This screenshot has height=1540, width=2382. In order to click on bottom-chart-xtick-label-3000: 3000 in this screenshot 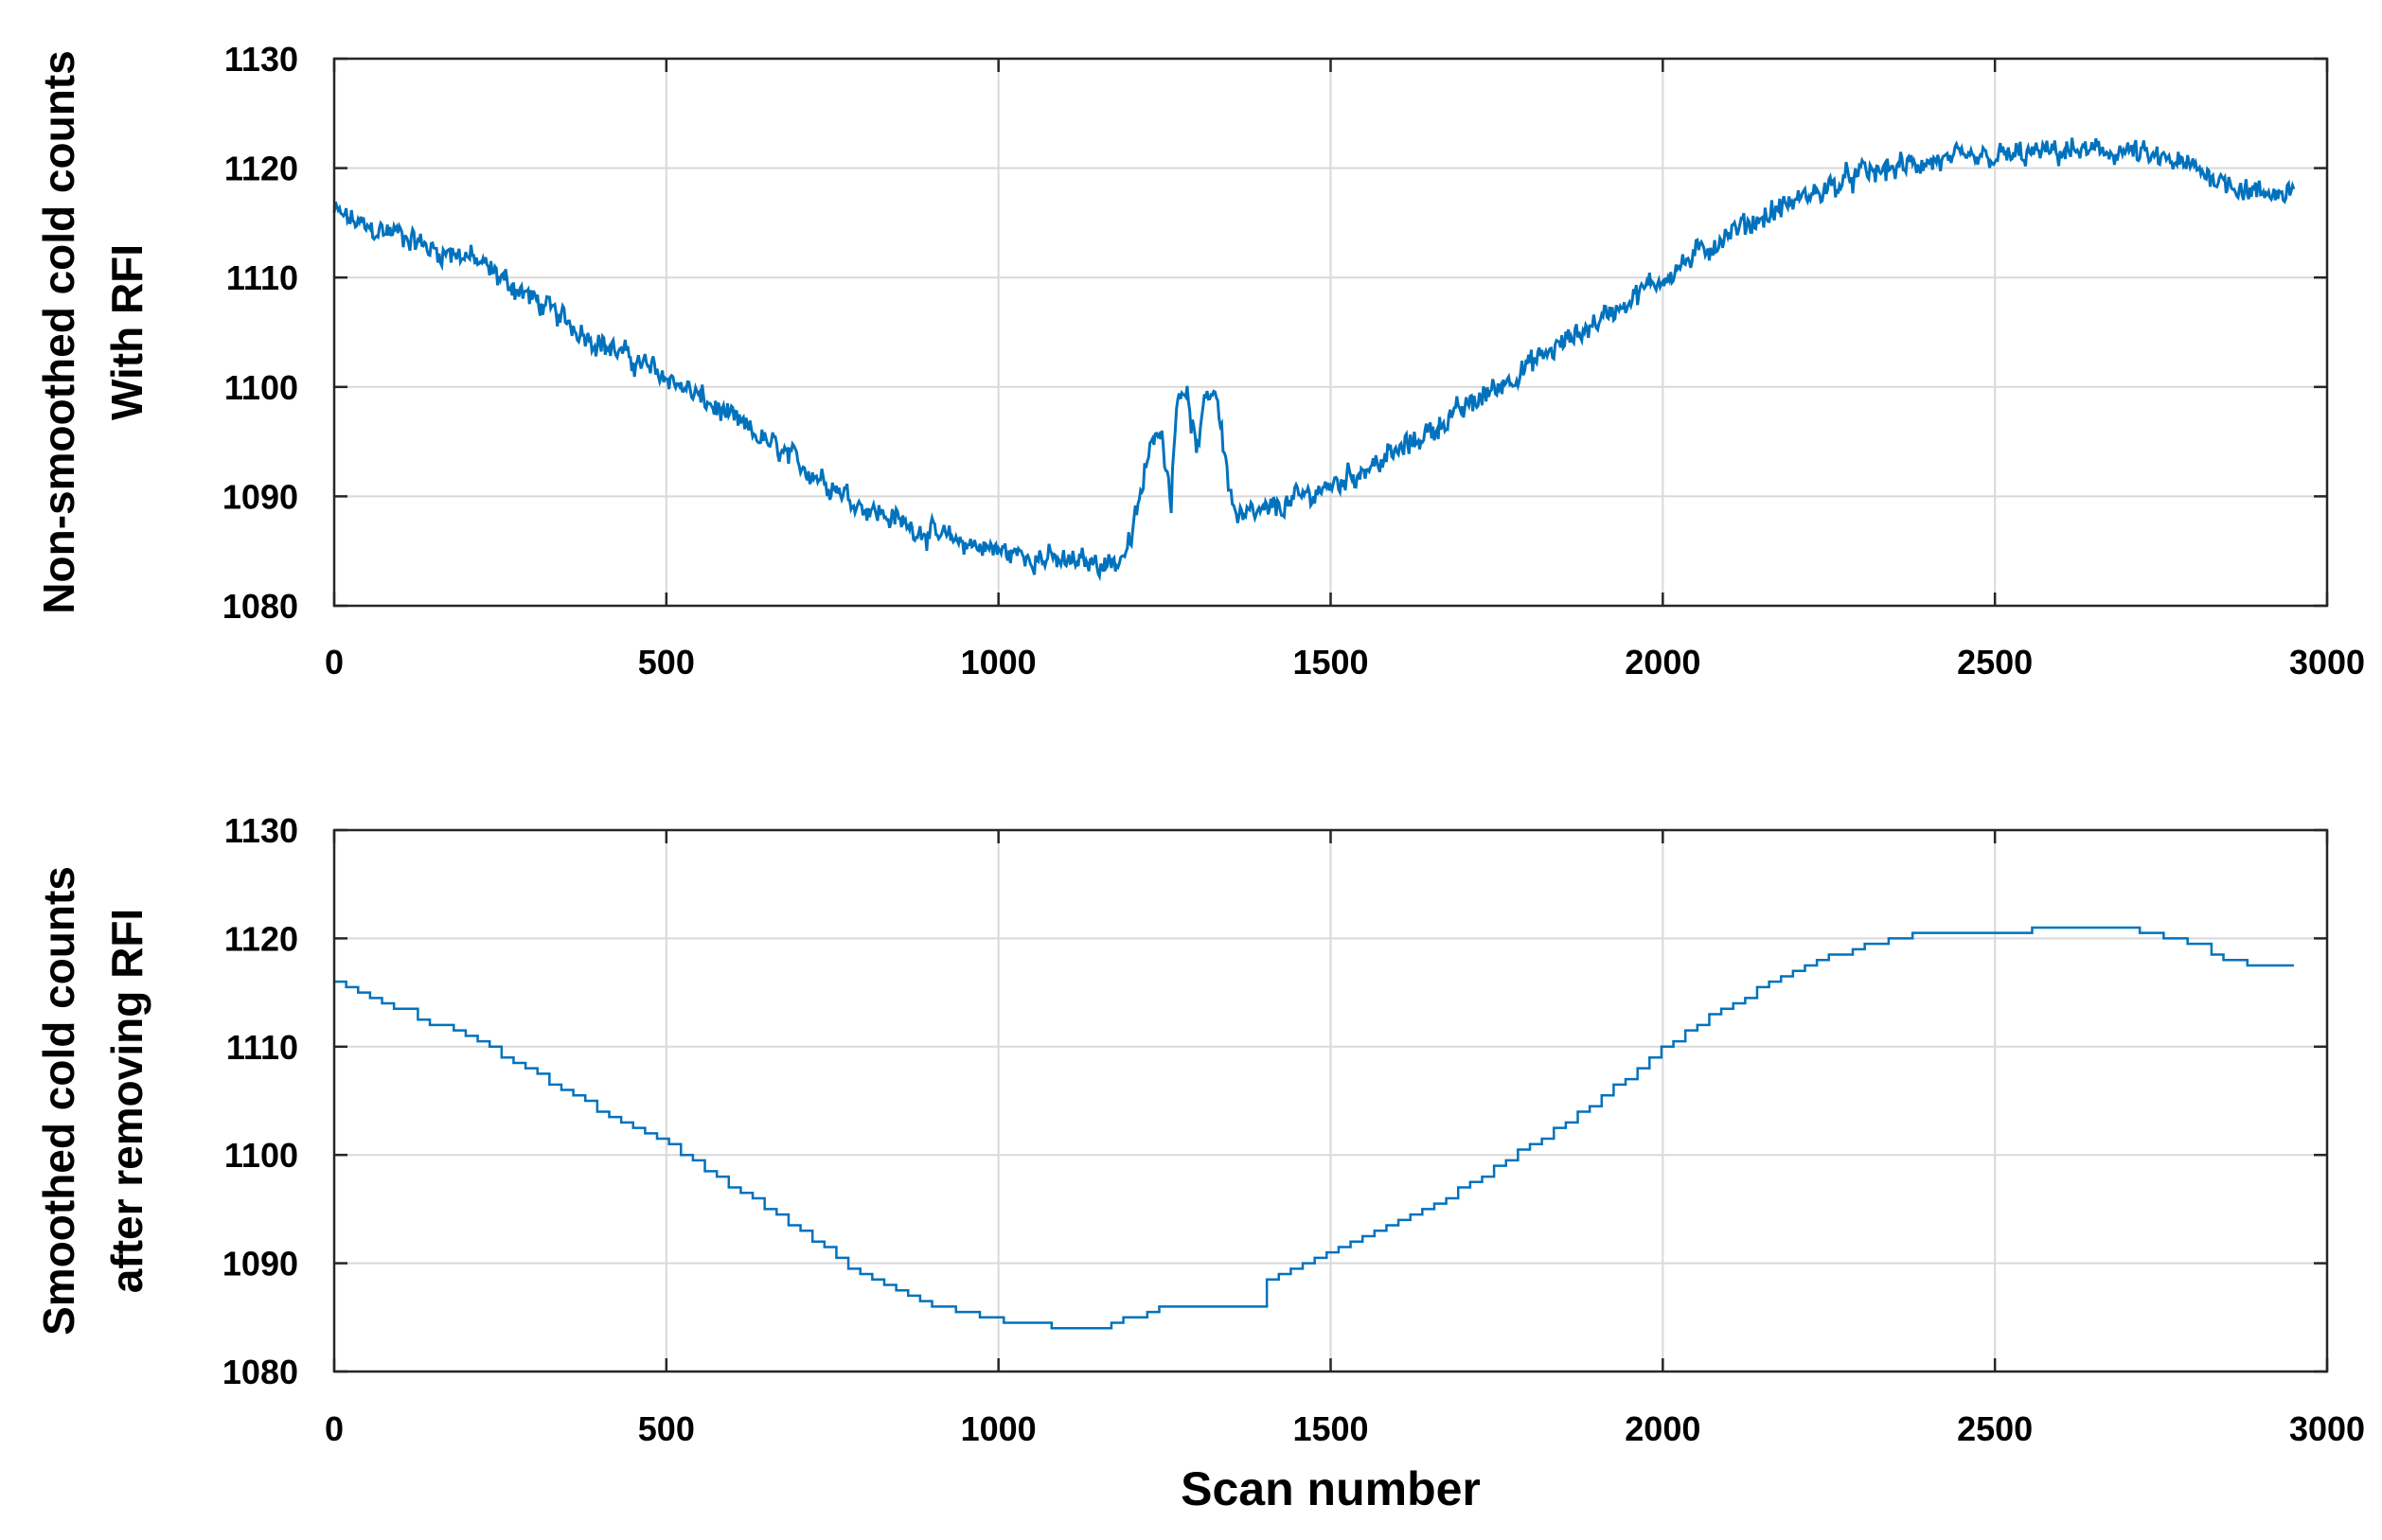, I will do `click(2327, 1428)`.